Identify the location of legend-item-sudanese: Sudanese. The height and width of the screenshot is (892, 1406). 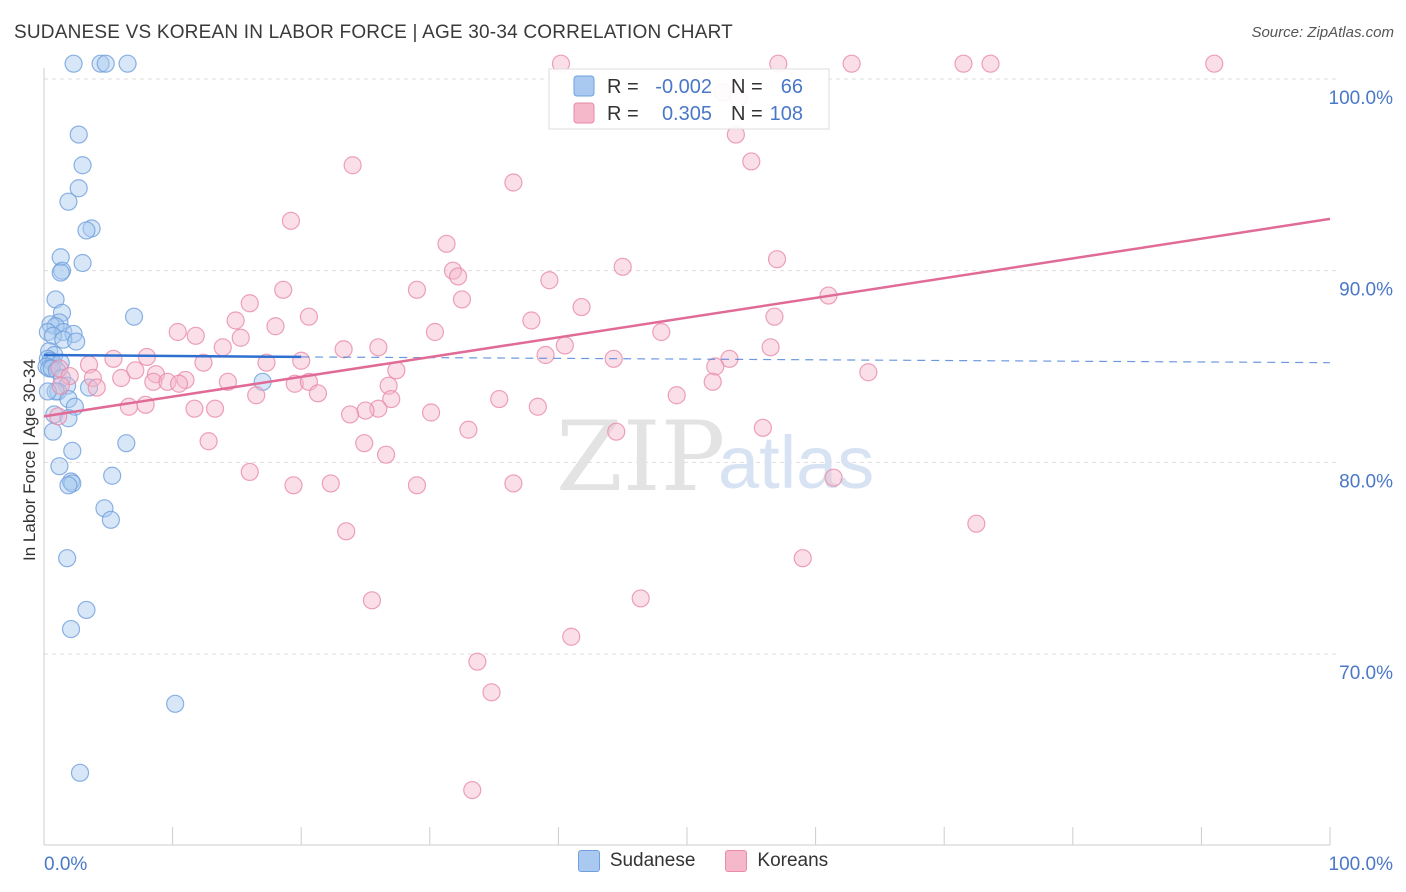
(636, 861).